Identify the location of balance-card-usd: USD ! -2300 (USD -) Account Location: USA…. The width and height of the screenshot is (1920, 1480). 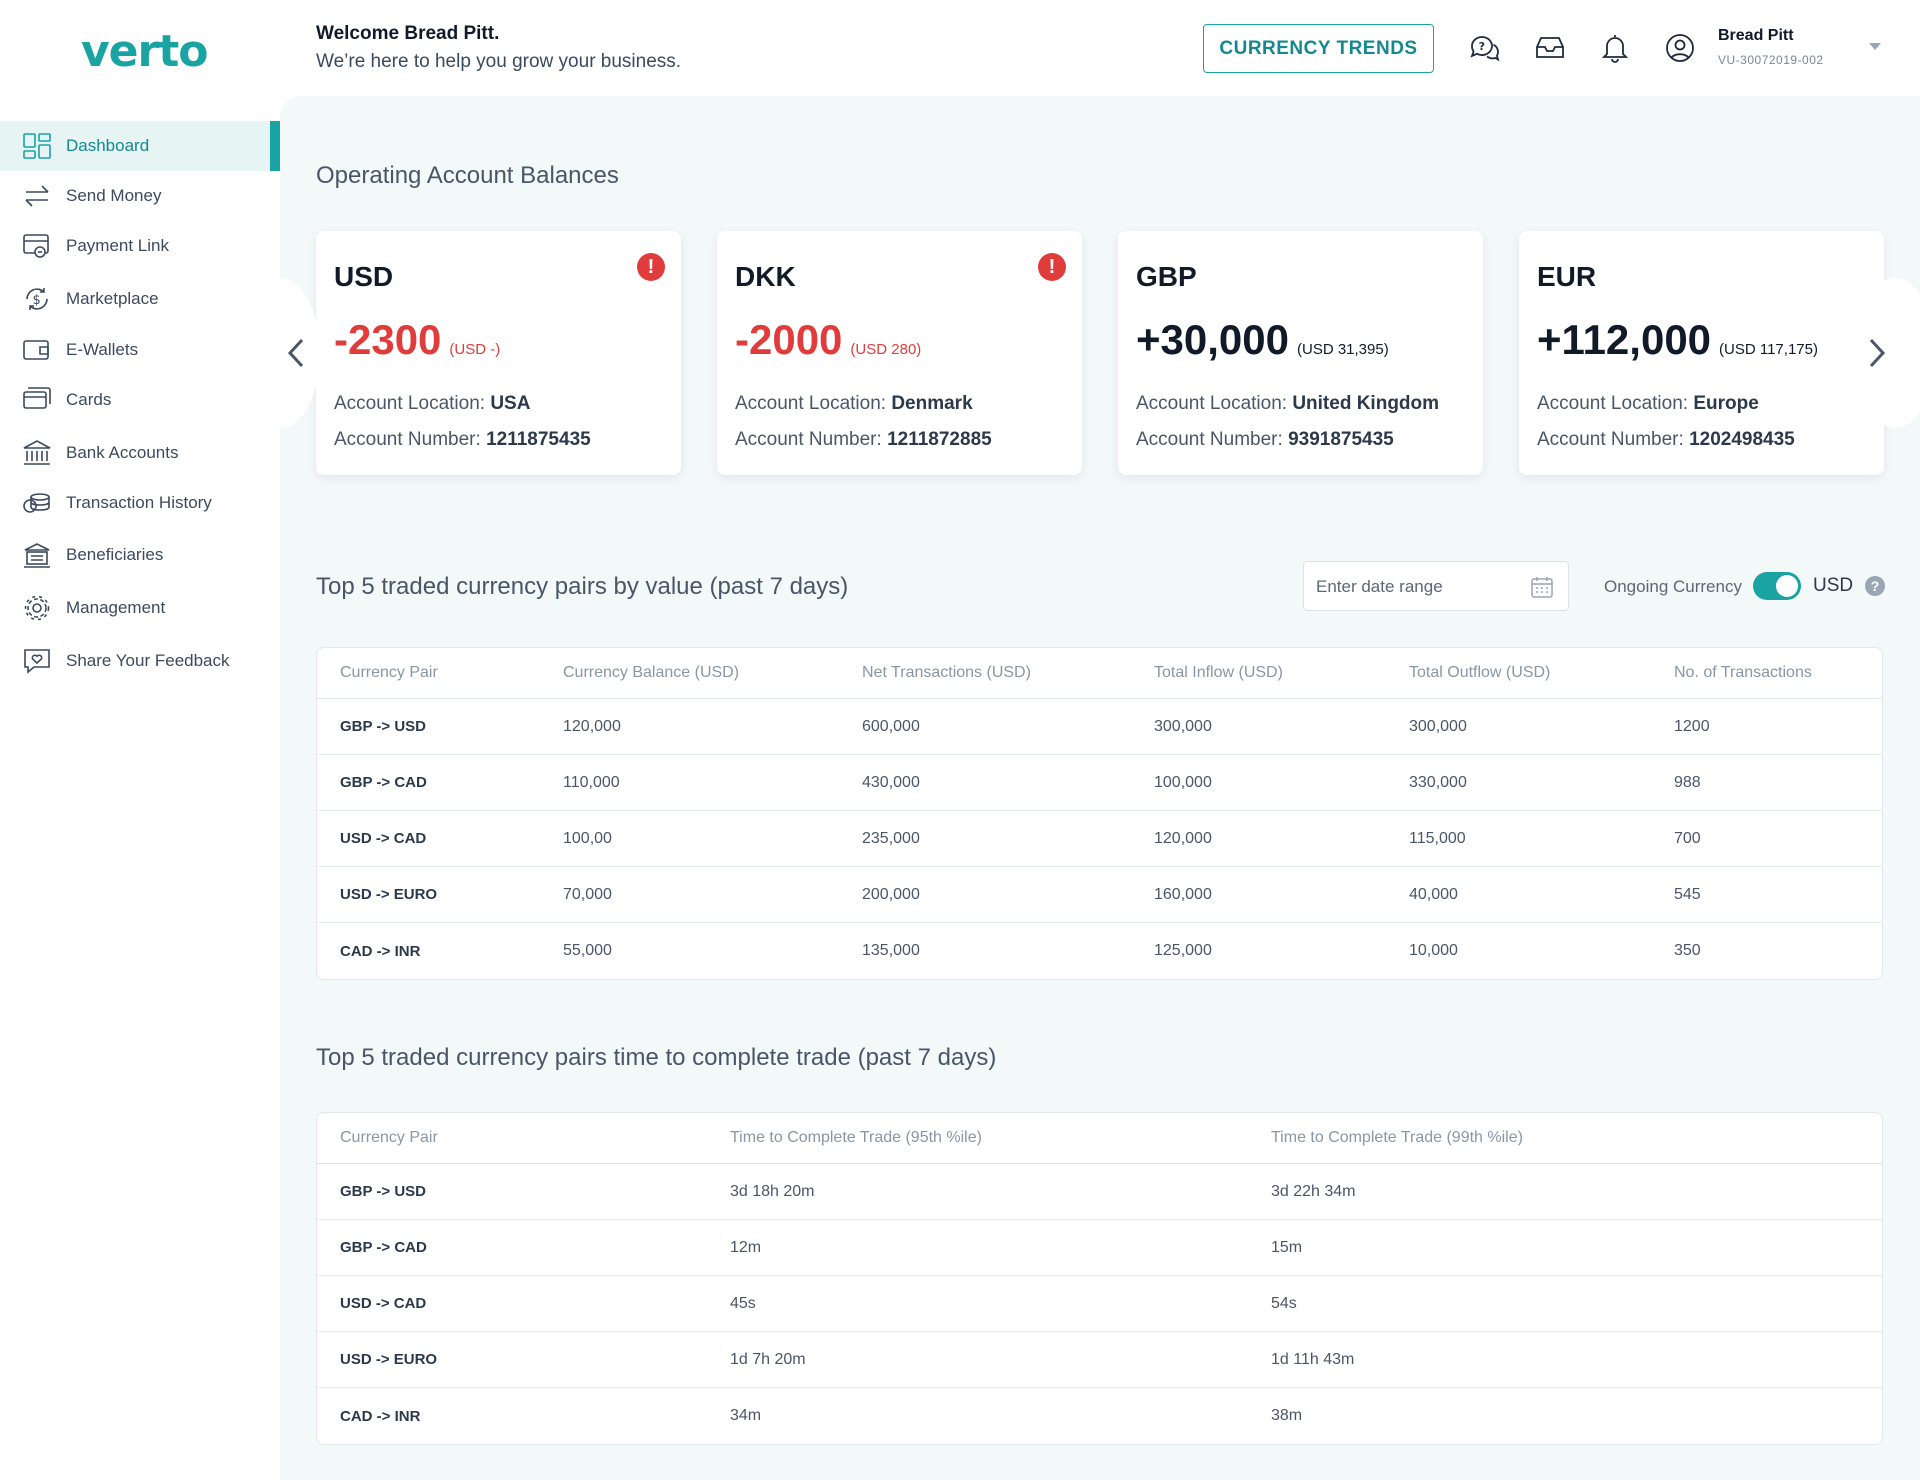
(498, 353).